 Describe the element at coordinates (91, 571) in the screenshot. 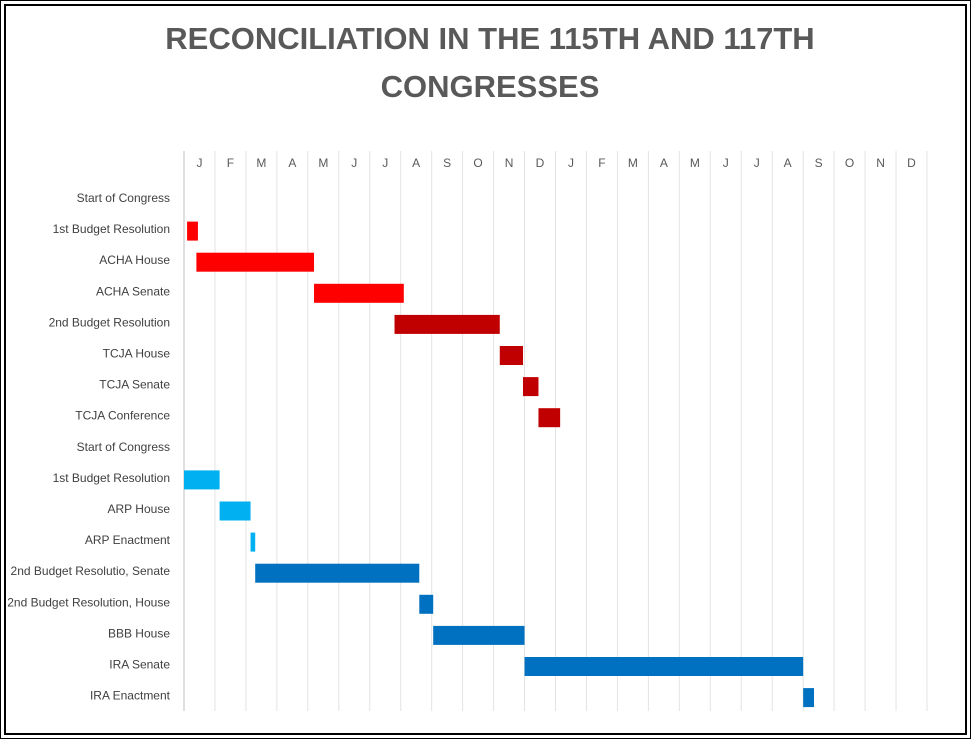

I see `task-label: 2nd Budget Resolutio, Senate` at that location.